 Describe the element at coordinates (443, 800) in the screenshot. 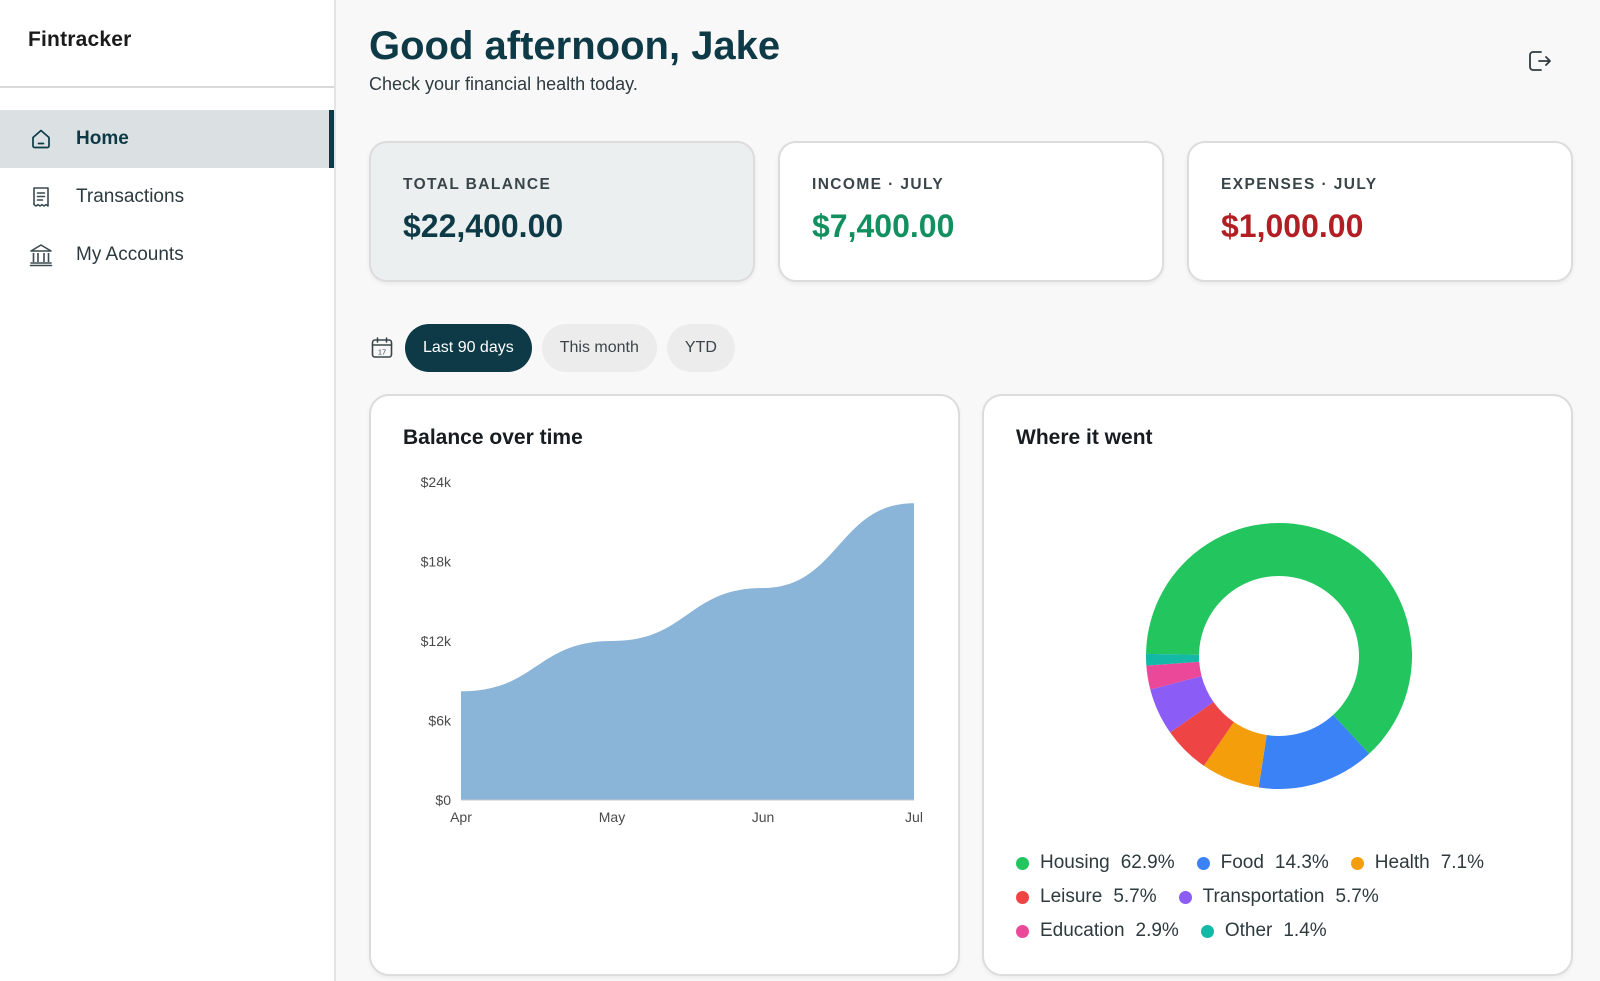

I see `y-tick-label: $0` at that location.